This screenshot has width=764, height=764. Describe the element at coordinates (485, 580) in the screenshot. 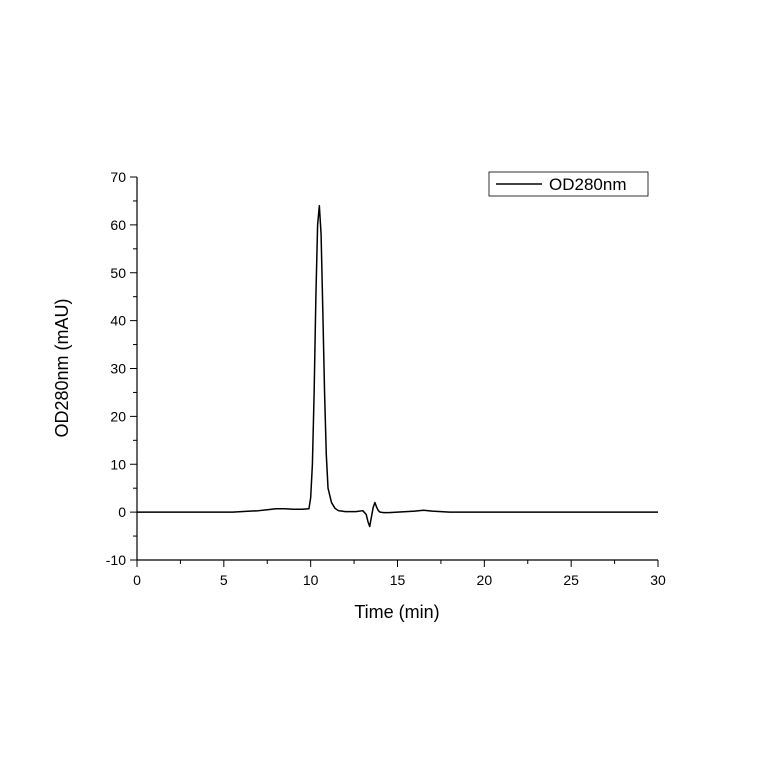

I see `x-tick-label: 20` at that location.